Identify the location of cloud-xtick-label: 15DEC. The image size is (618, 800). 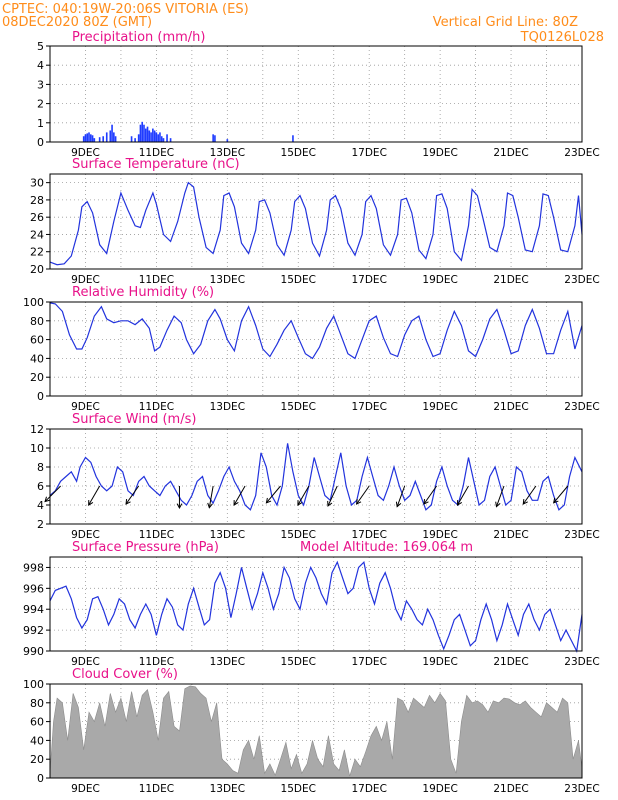
(298, 789).